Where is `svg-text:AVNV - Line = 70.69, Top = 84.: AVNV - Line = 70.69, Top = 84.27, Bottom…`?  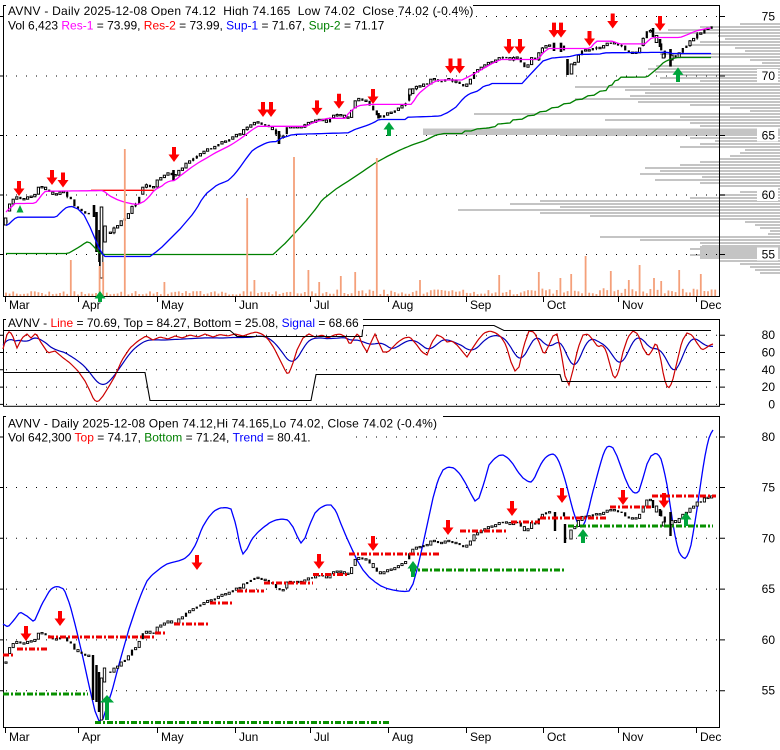
svg-text:AVNV - Line = 70.69, Top = 84.: AVNV - Line = 70.69, Top = 84.27, Bottom… is located at coordinates (183, 323).